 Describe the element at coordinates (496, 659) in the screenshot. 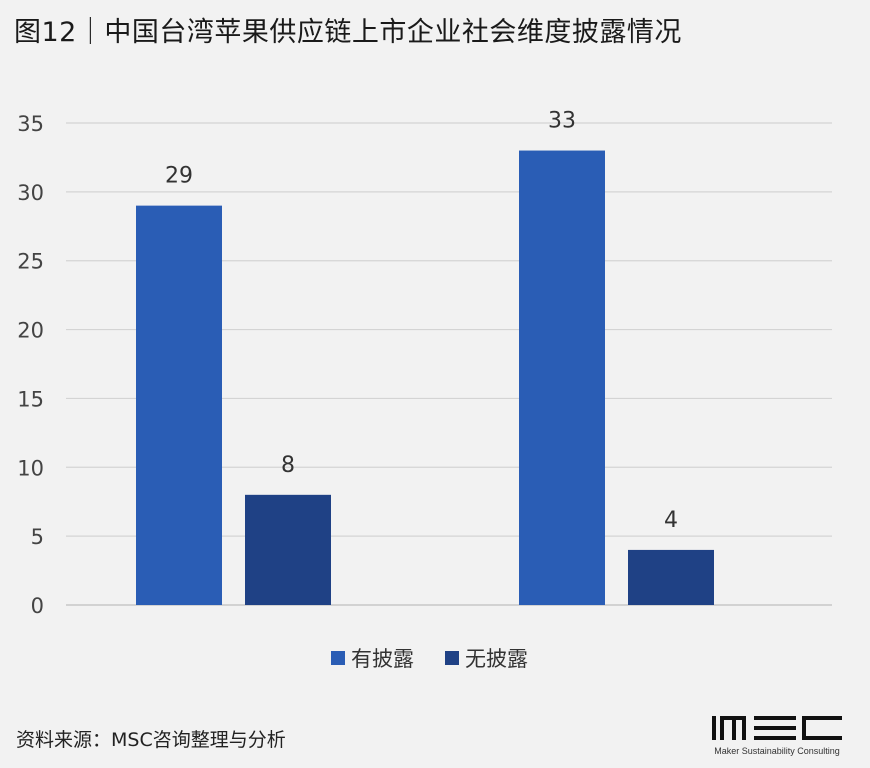

I see `legend-label: 无披露` at that location.